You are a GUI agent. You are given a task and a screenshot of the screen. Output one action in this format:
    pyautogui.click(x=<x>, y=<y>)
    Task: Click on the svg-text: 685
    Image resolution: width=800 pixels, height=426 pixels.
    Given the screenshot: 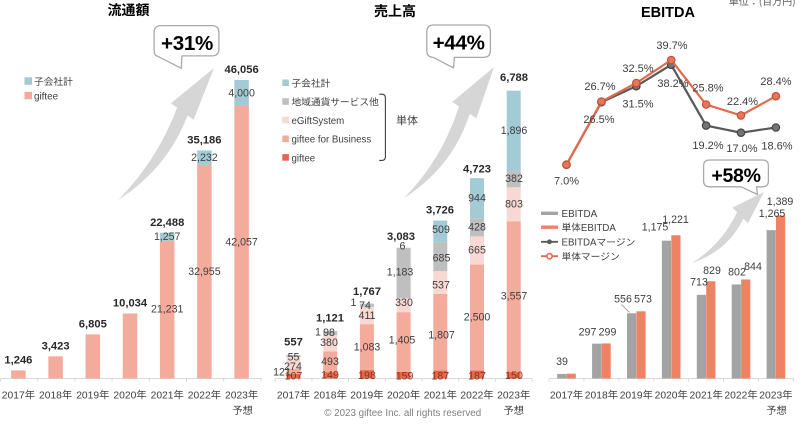 What is the action you would take?
    pyautogui.click(x=442, y=258)
    